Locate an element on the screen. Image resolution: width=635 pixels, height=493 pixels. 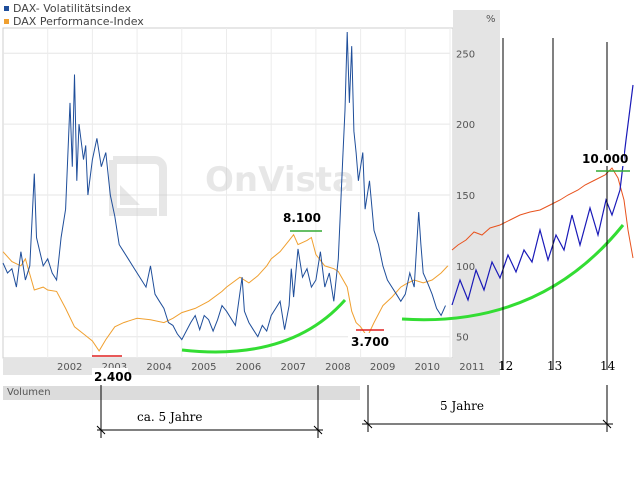
y-axis-unit: % is located at coordinates (491, 19).